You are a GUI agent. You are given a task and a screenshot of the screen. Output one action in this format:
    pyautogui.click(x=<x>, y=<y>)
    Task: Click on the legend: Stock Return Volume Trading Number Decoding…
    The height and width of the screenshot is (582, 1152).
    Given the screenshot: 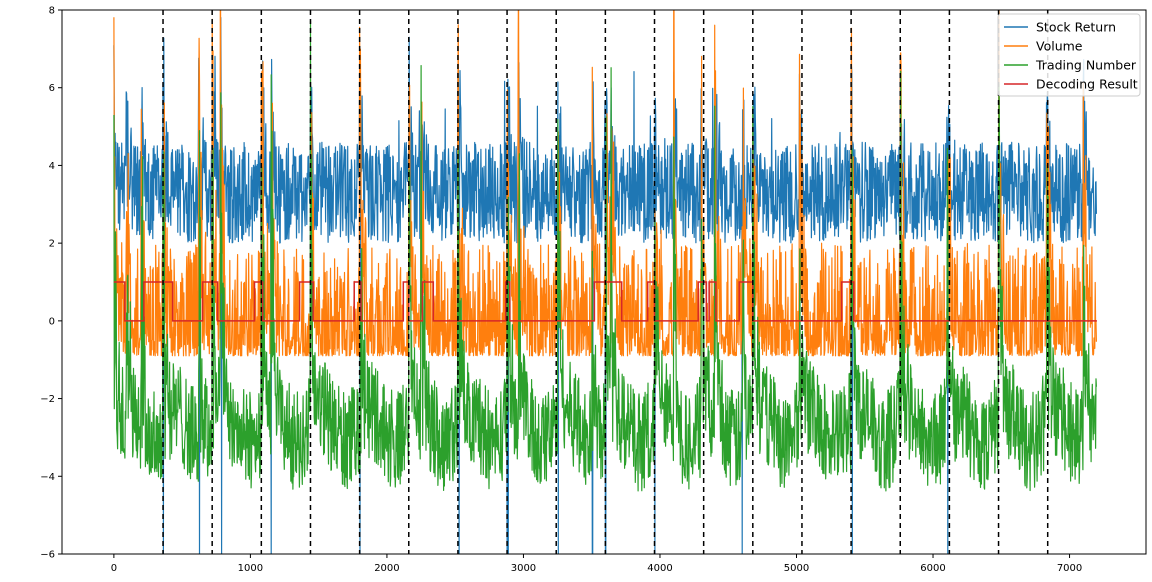 What is the action you would take?
    pyautogui.click(x=1069, y=55)
    